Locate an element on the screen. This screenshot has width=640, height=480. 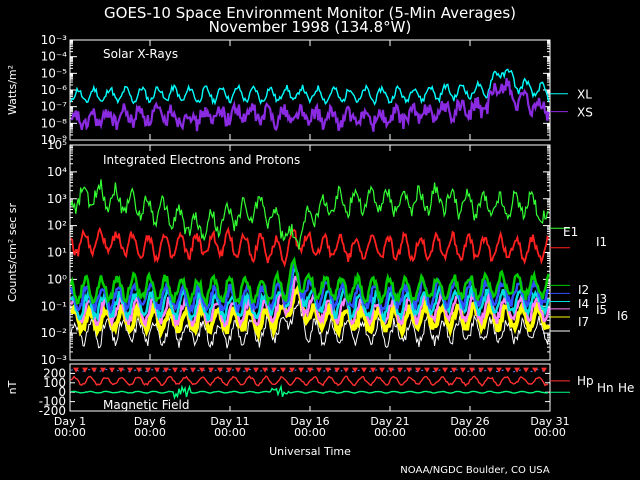
y-tick-label: 10⁻⁷ is located at coordinates (54, 107).